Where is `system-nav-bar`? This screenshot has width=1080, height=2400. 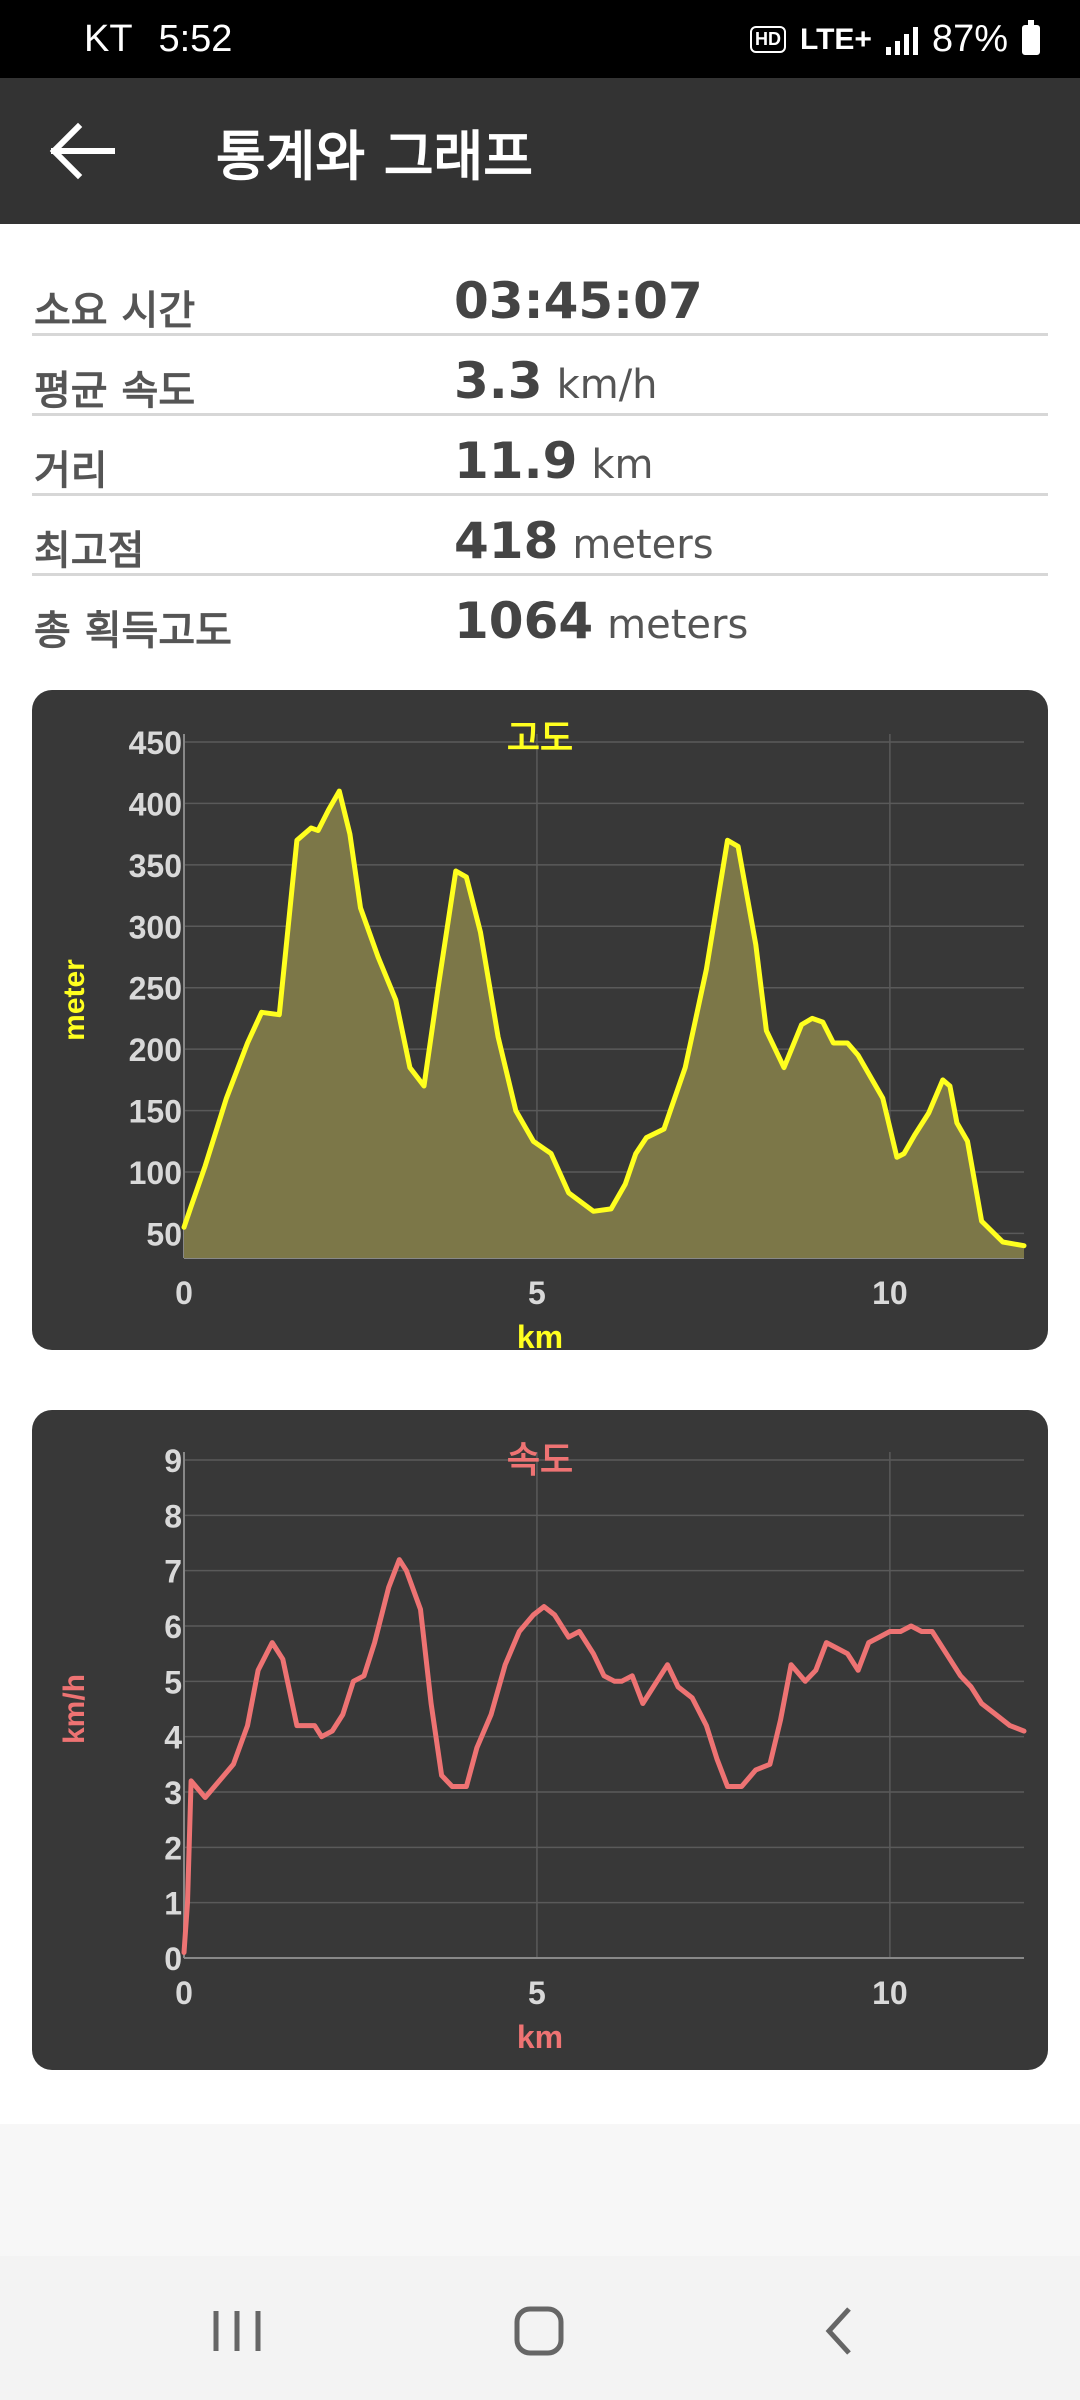
system-nav-bar is located at coordinates (540, 2328).